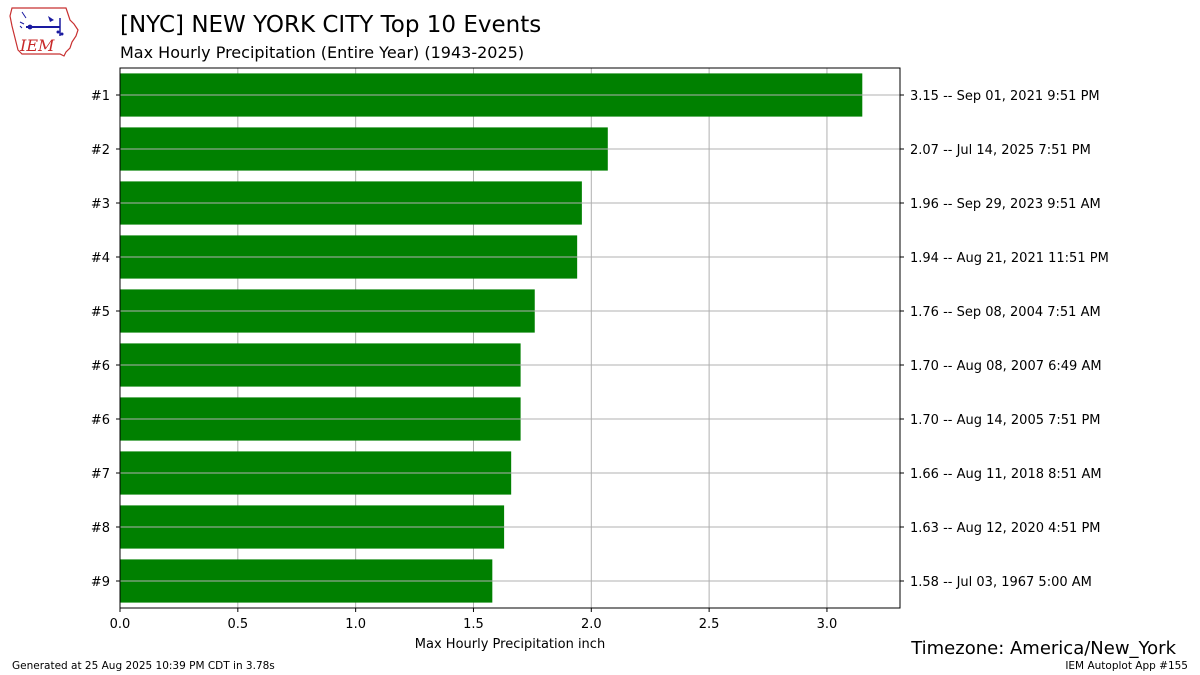  What do you see at coordinates (37, 45) in the screenshot?
I see `logo-text: IEM` at bounding box center [37, 45].